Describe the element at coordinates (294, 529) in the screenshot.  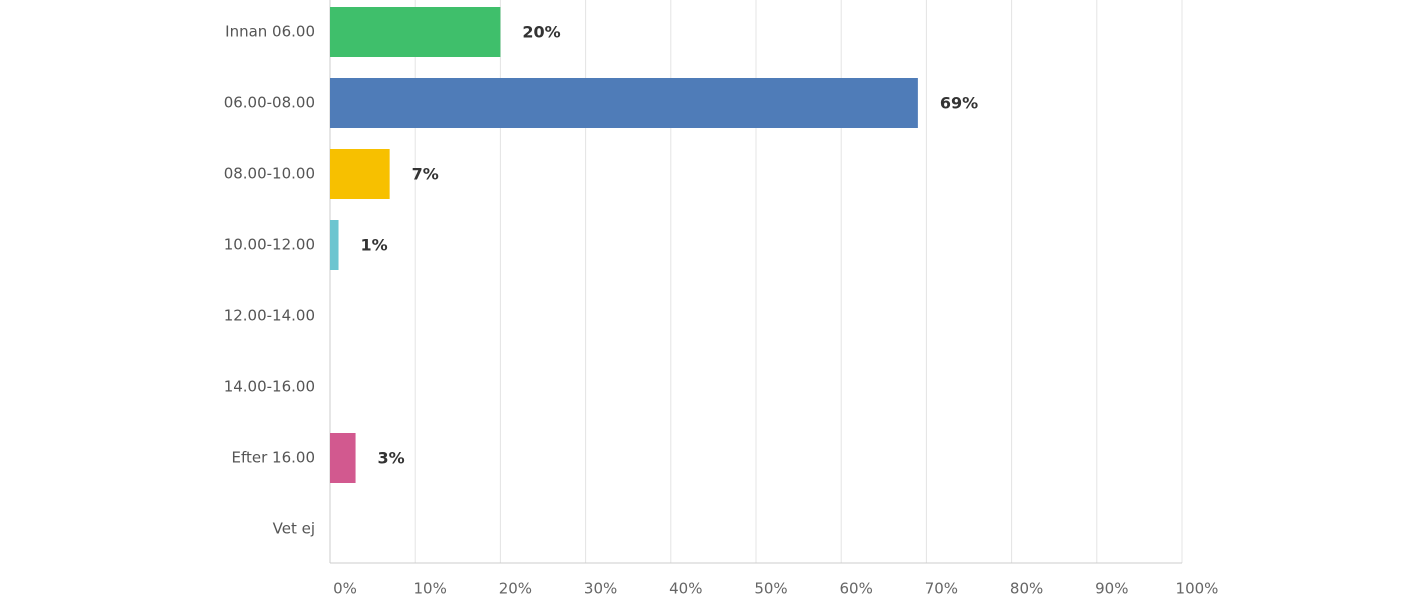
I see `y-tick-label: Vet ej` at that location.